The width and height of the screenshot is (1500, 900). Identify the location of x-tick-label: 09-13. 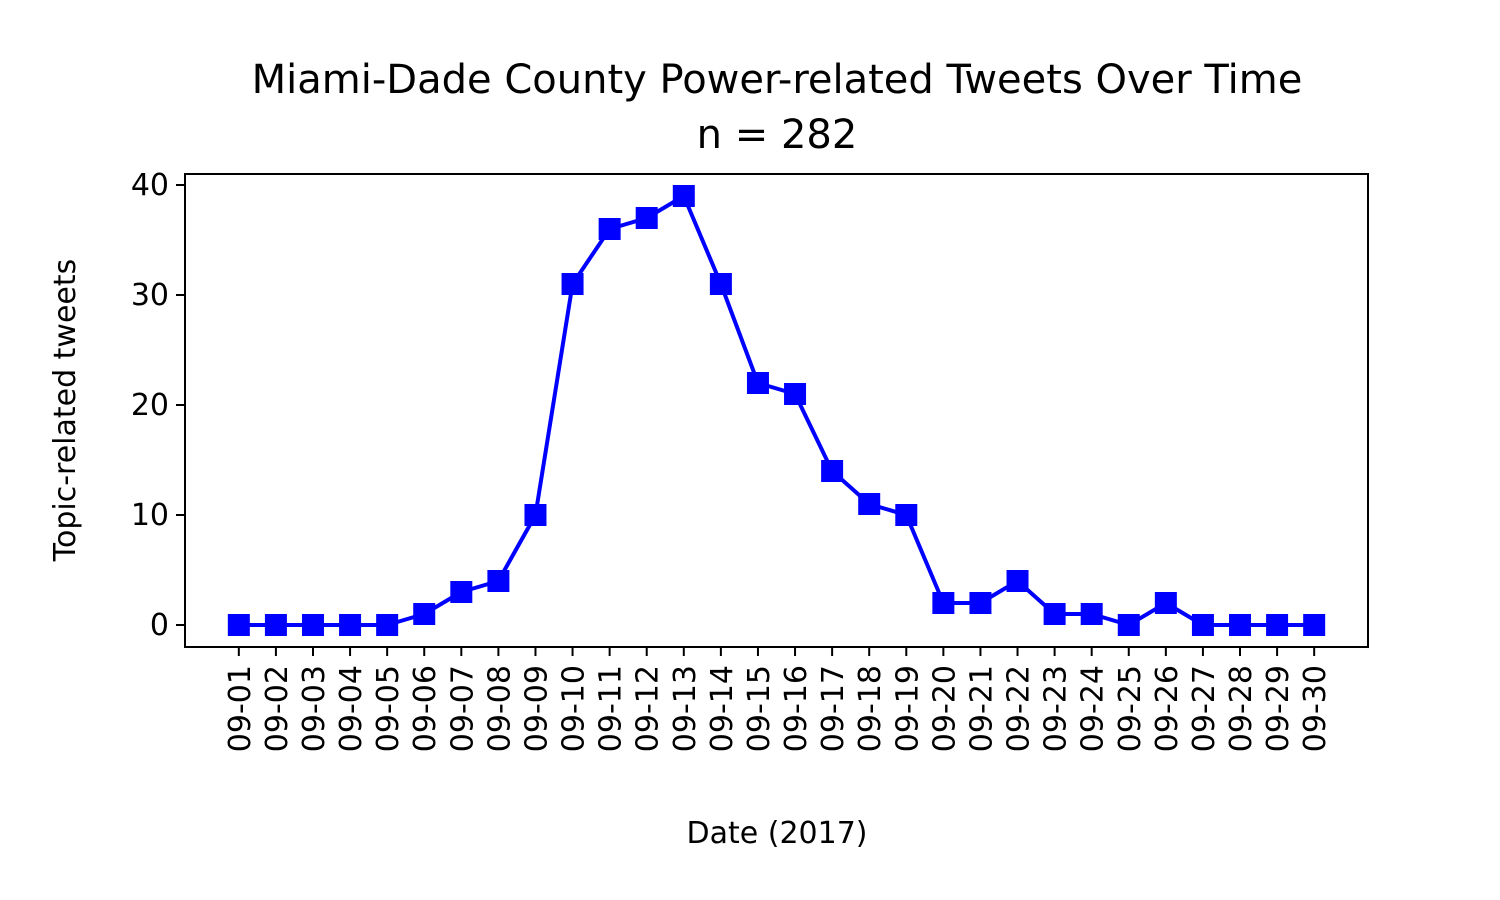
(685, 708).